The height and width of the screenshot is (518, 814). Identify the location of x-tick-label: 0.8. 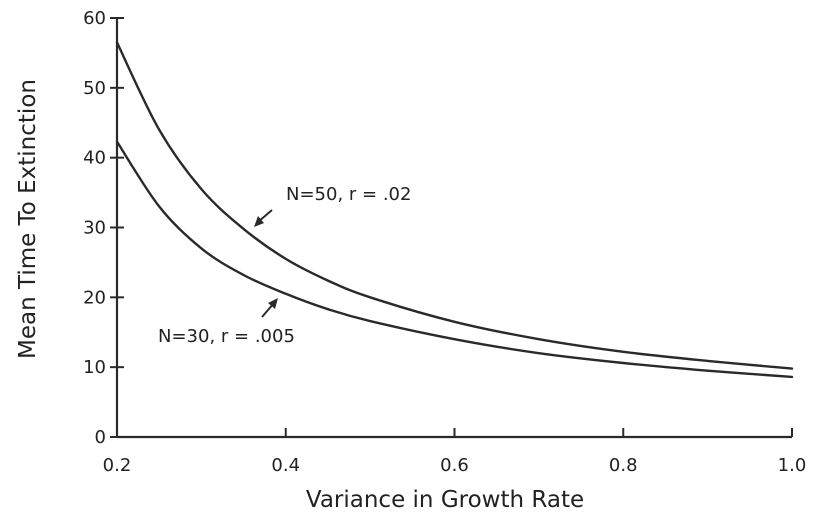
(623, 465).